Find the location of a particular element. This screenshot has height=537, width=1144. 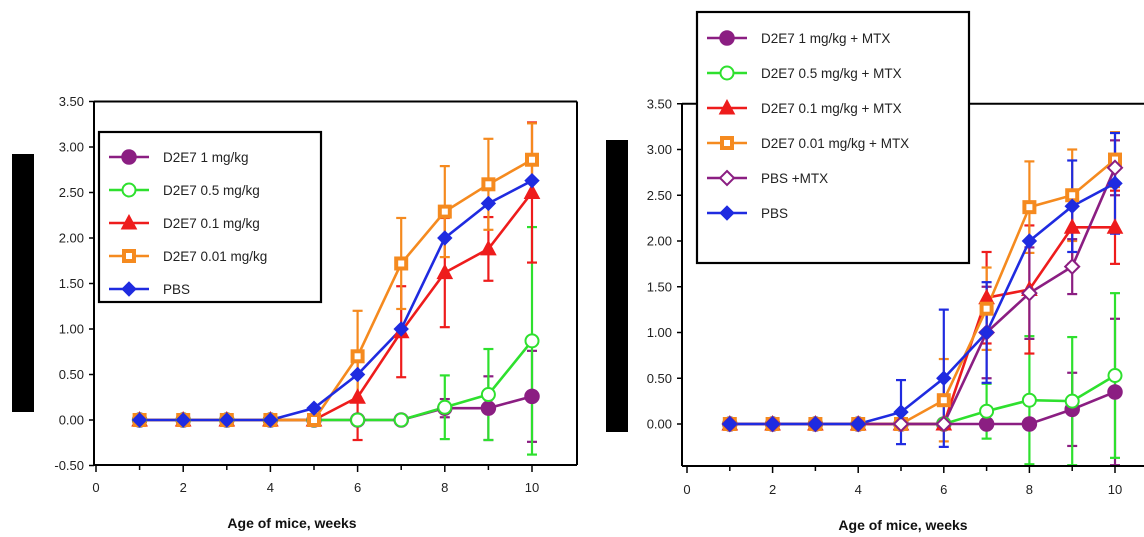

y-tick-label: 1.00 is located at coordinates (659, 332).